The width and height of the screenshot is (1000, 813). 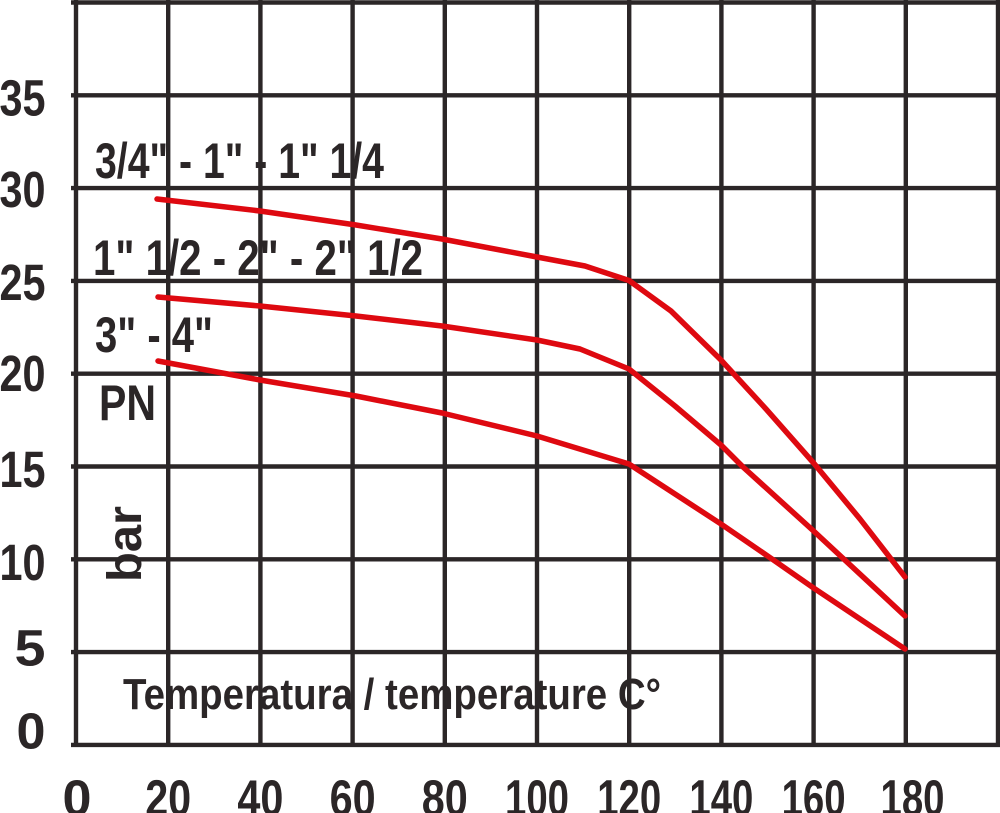 What do you see at coordinates (721, 791) in the screenshot?
I see `svg-text: 140` at bounding box center [721, 791].